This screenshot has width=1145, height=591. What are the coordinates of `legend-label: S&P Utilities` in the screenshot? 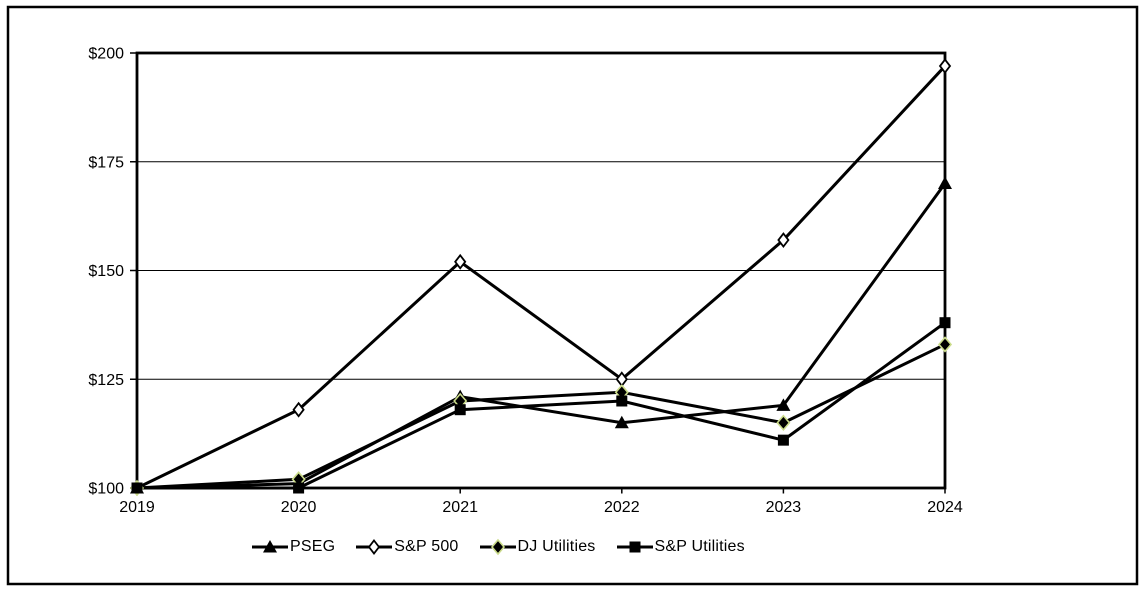 It's located at (699, 546).